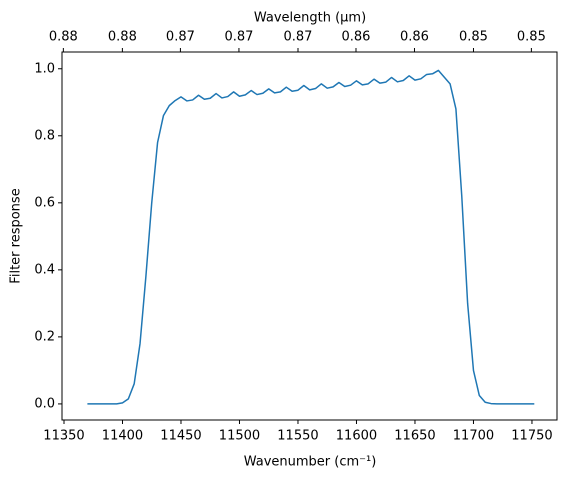  What do you see at coordinates (297, 436) in the screenshot?
I see `x-tick-label: 11550` at bounding box center [297, 436].